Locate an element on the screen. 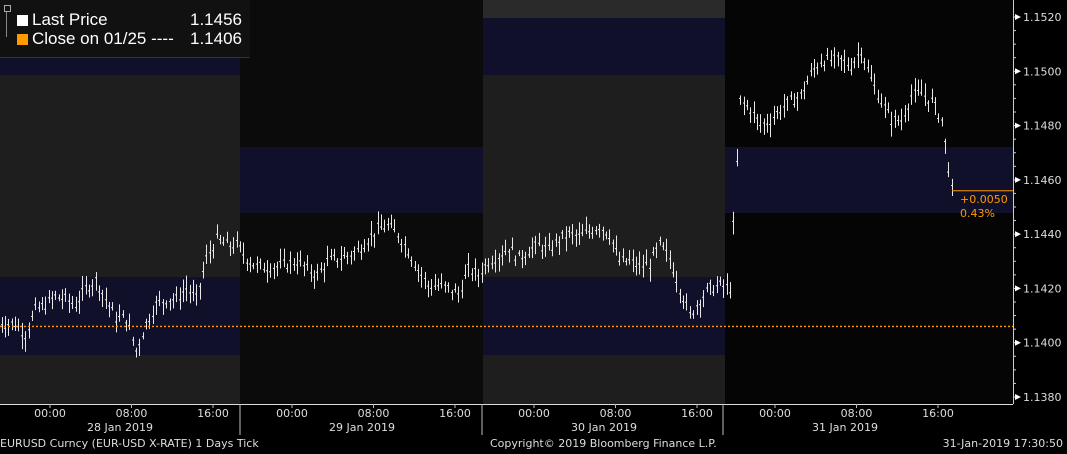 This screenshot has height=454, width=1067. y-tick-label: 1.1500 is located at coordinates (1042, 71).